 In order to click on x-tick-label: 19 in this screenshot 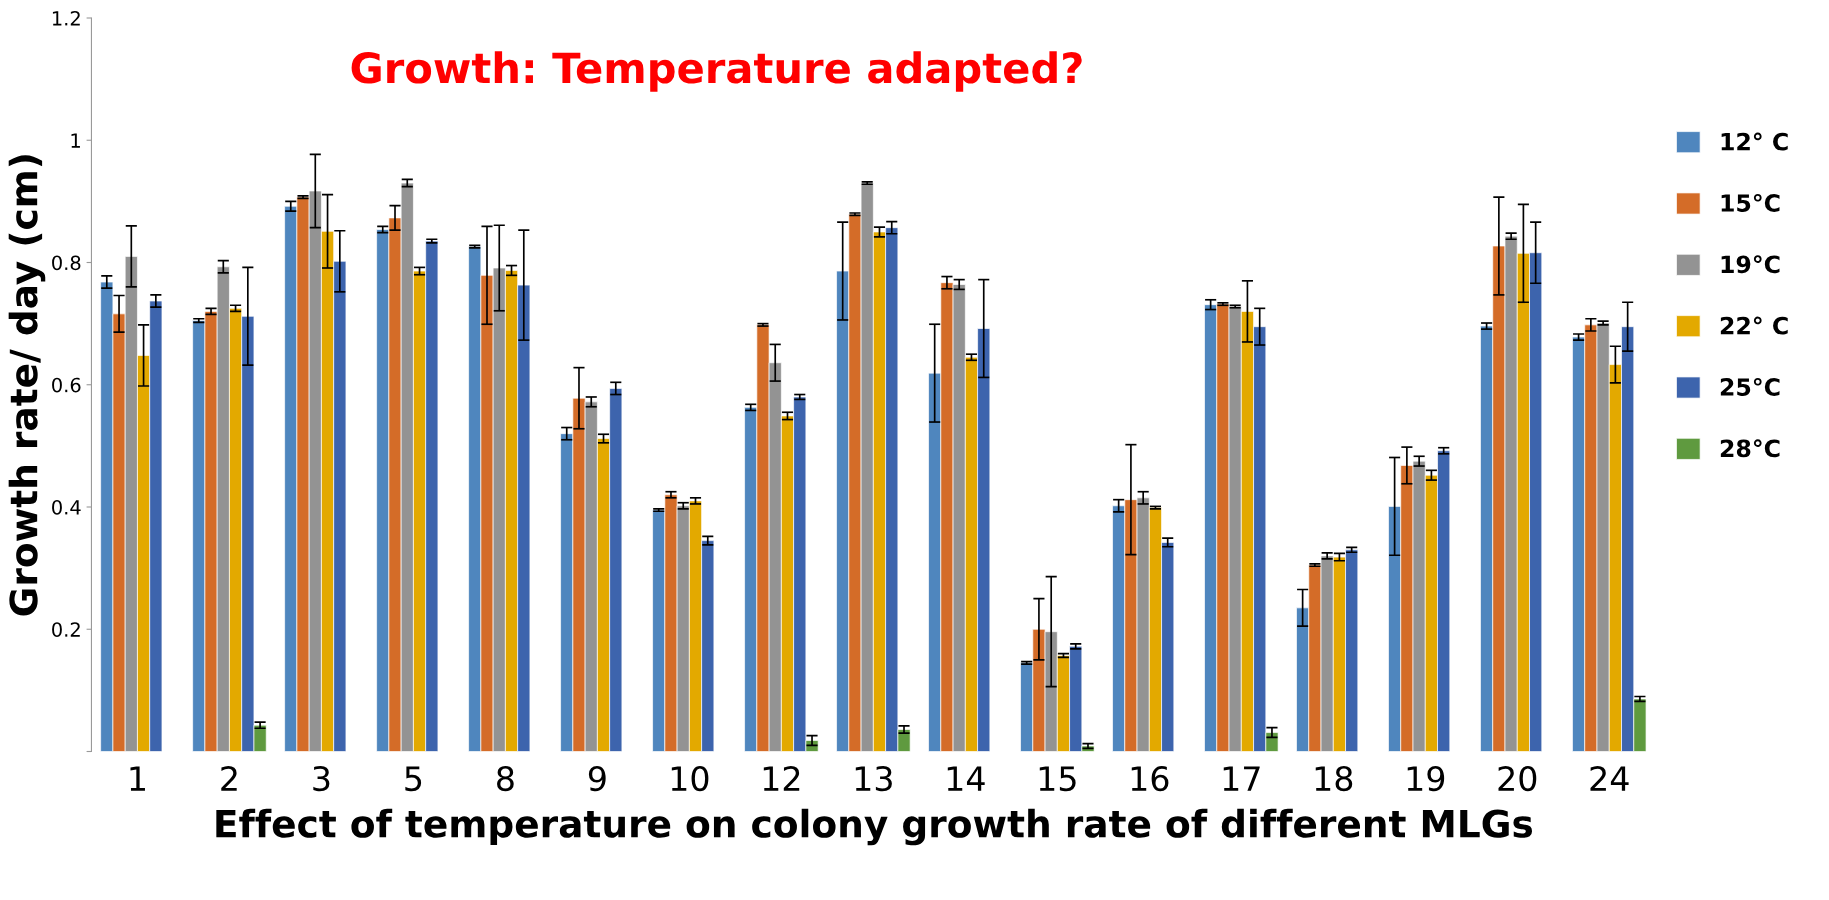, I will do `click(1426, 778)`.